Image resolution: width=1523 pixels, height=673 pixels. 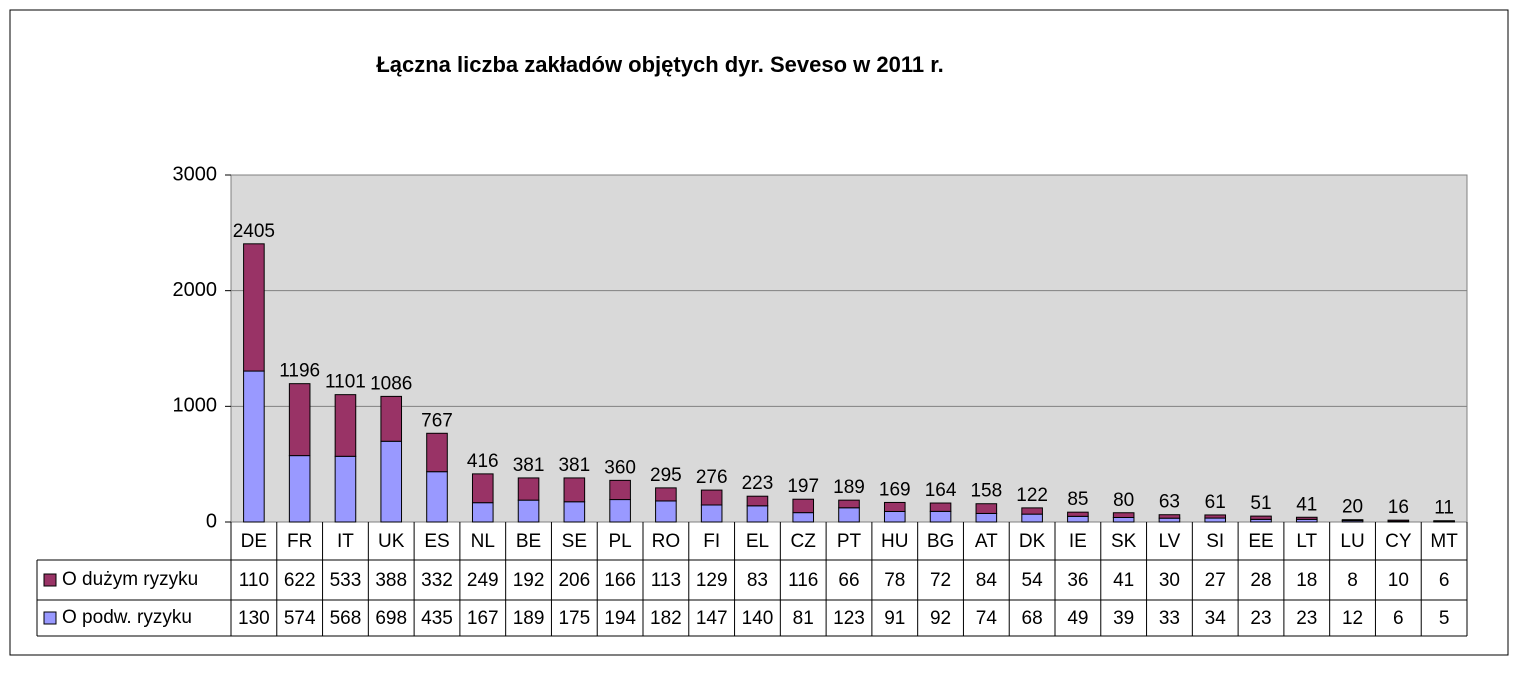 What do you see at coordinates (711, 541) in the screenshot?
I see `x-tick-label: FI` at bounding box center [711, 541].